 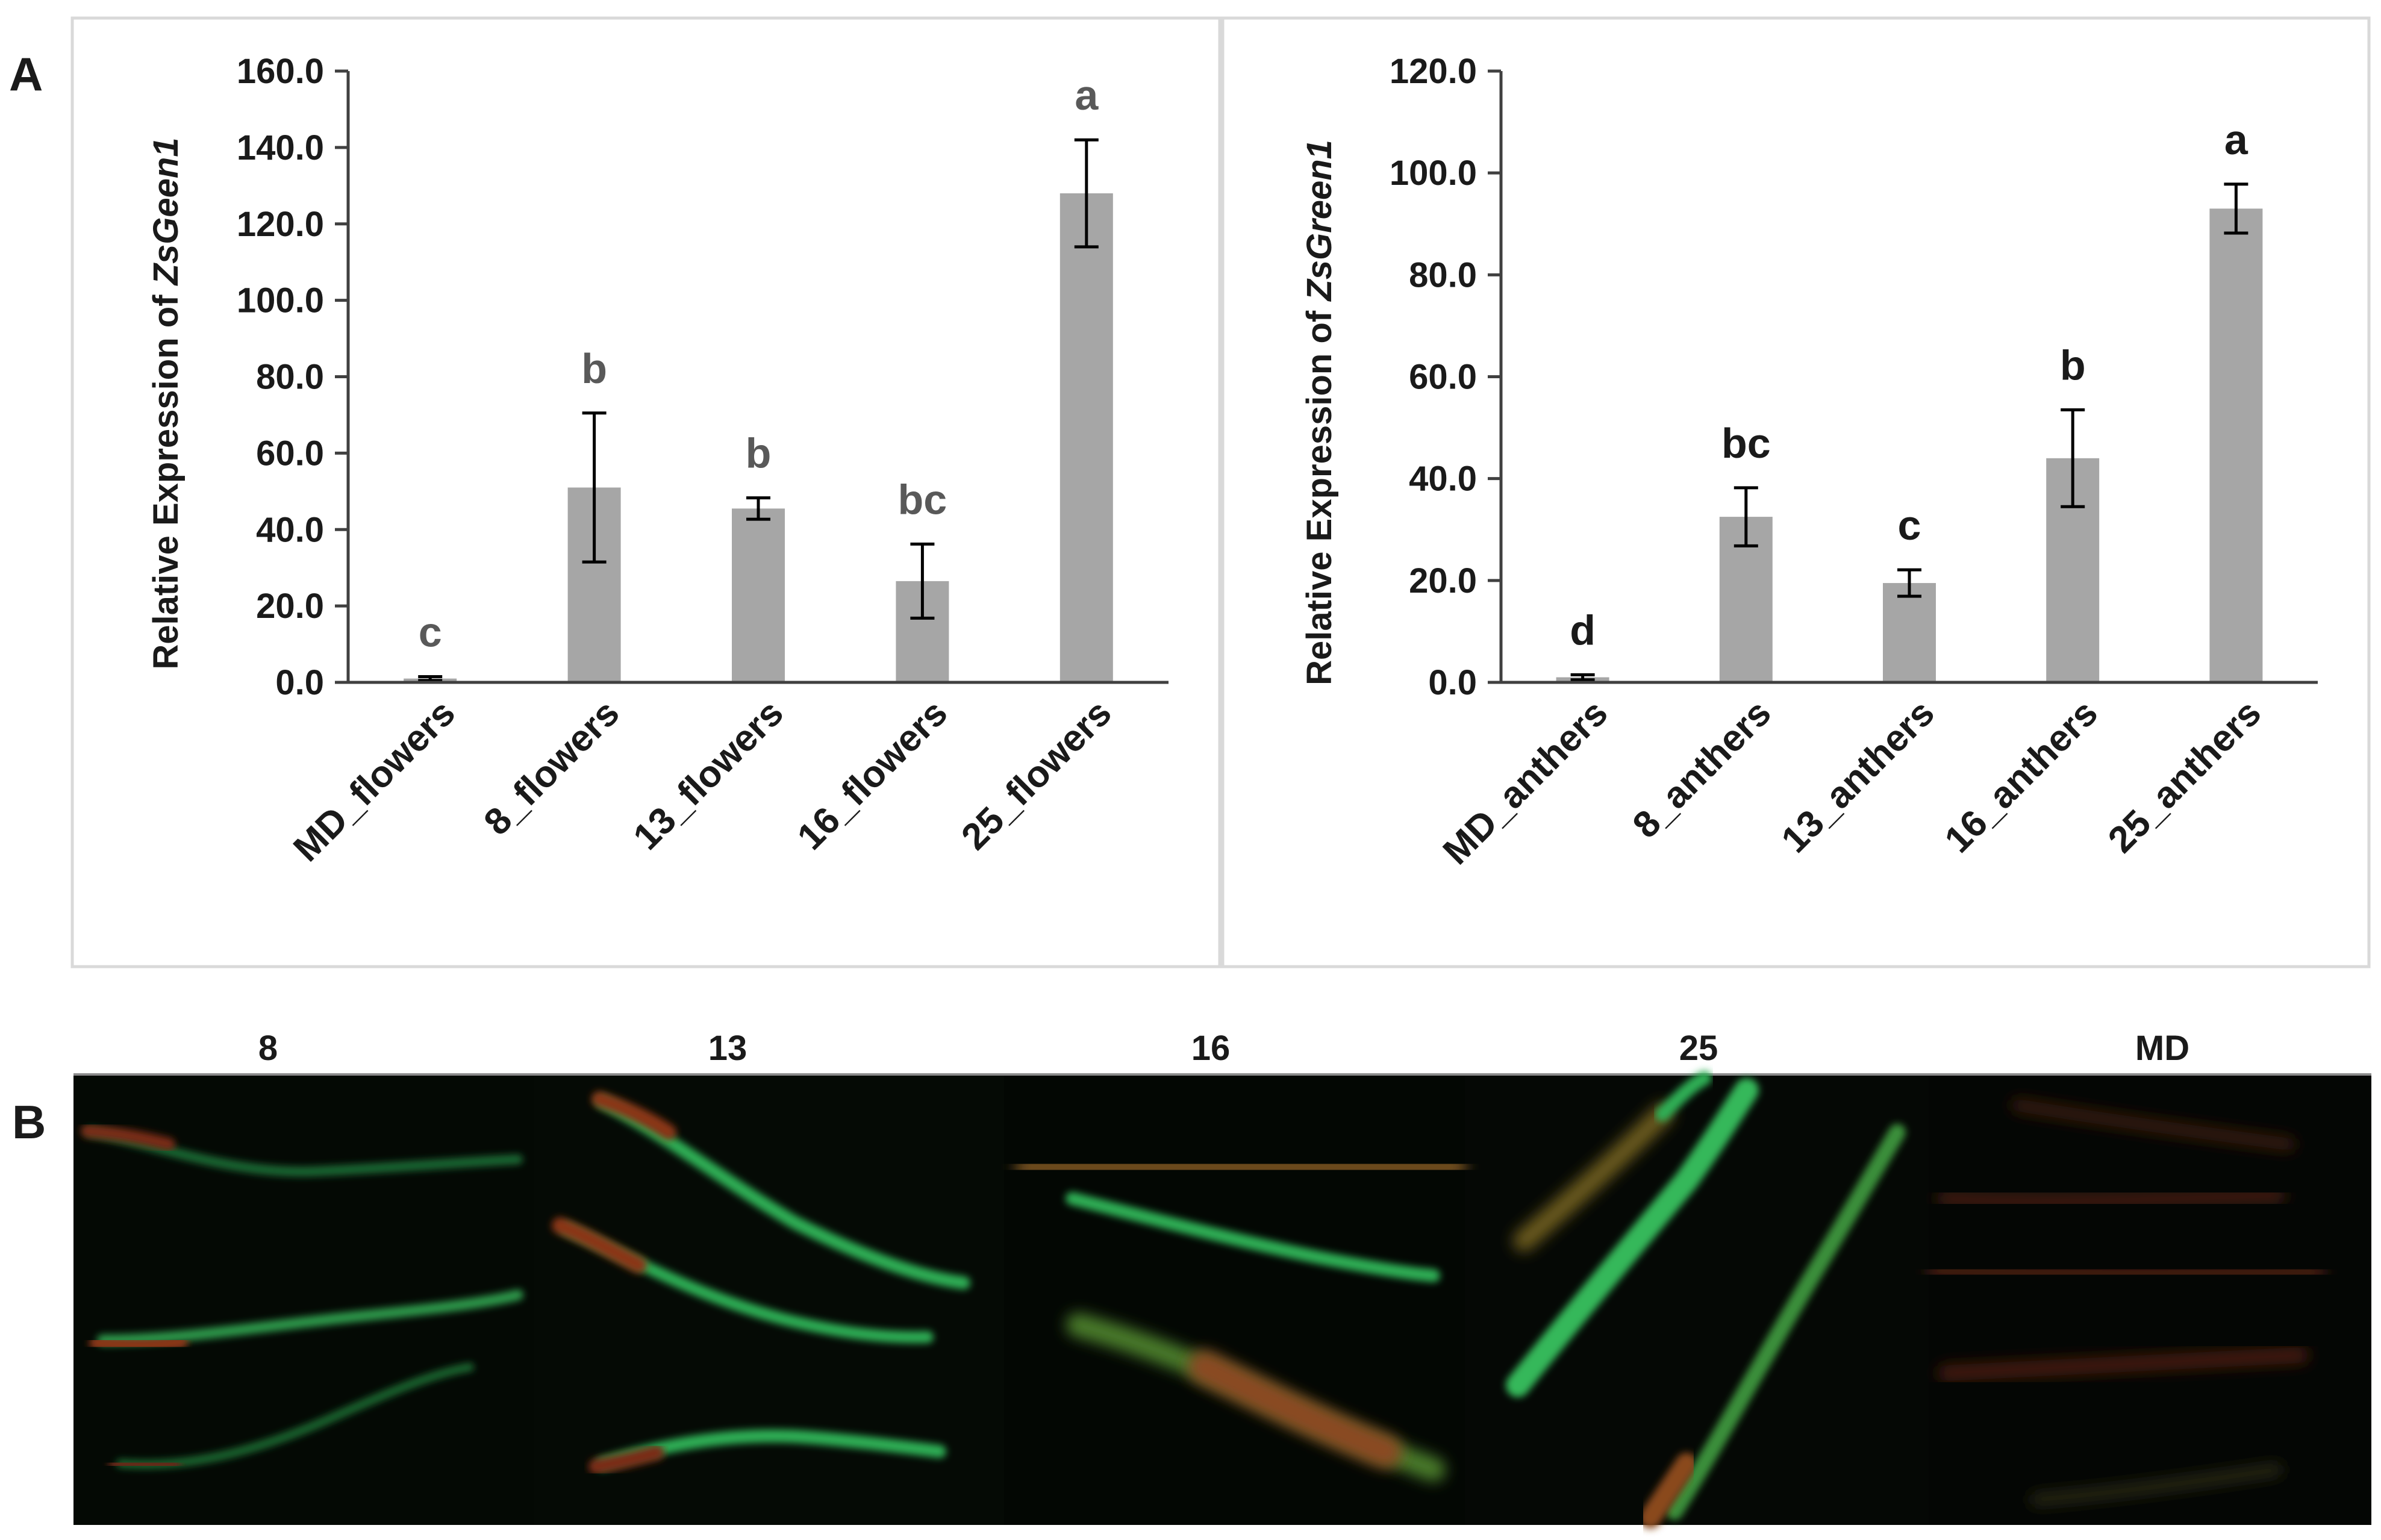 What do you see at coordinates (268, 1048) in the screenshot?
I see `strip-label-8: 8` at bounding box center [268, 1048].